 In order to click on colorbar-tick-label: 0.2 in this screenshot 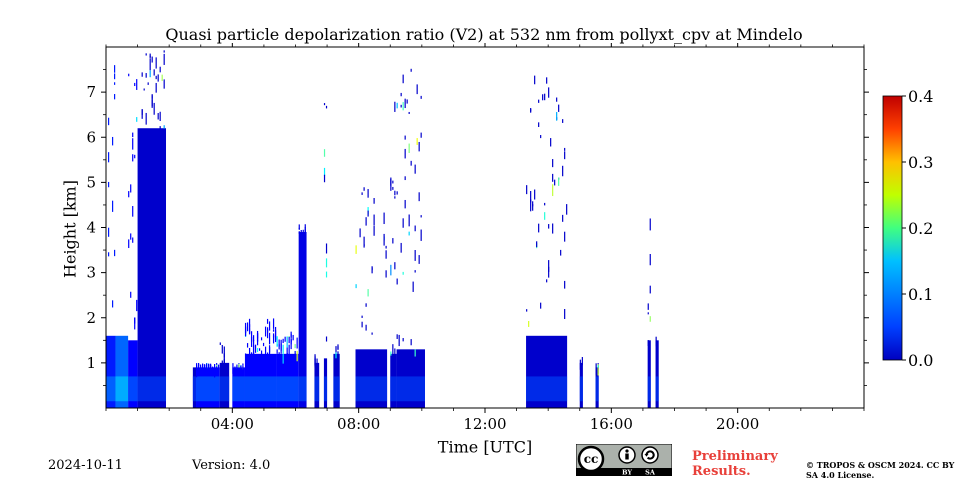, I will do `click(920, 228)`.